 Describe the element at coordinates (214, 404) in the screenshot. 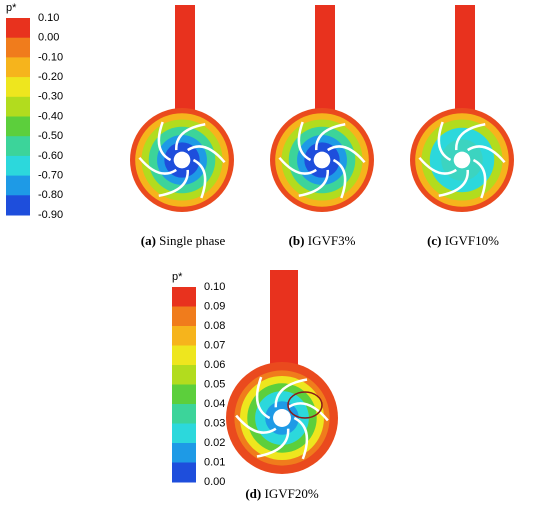

I see `colorbar-label: 0.04` at that location.